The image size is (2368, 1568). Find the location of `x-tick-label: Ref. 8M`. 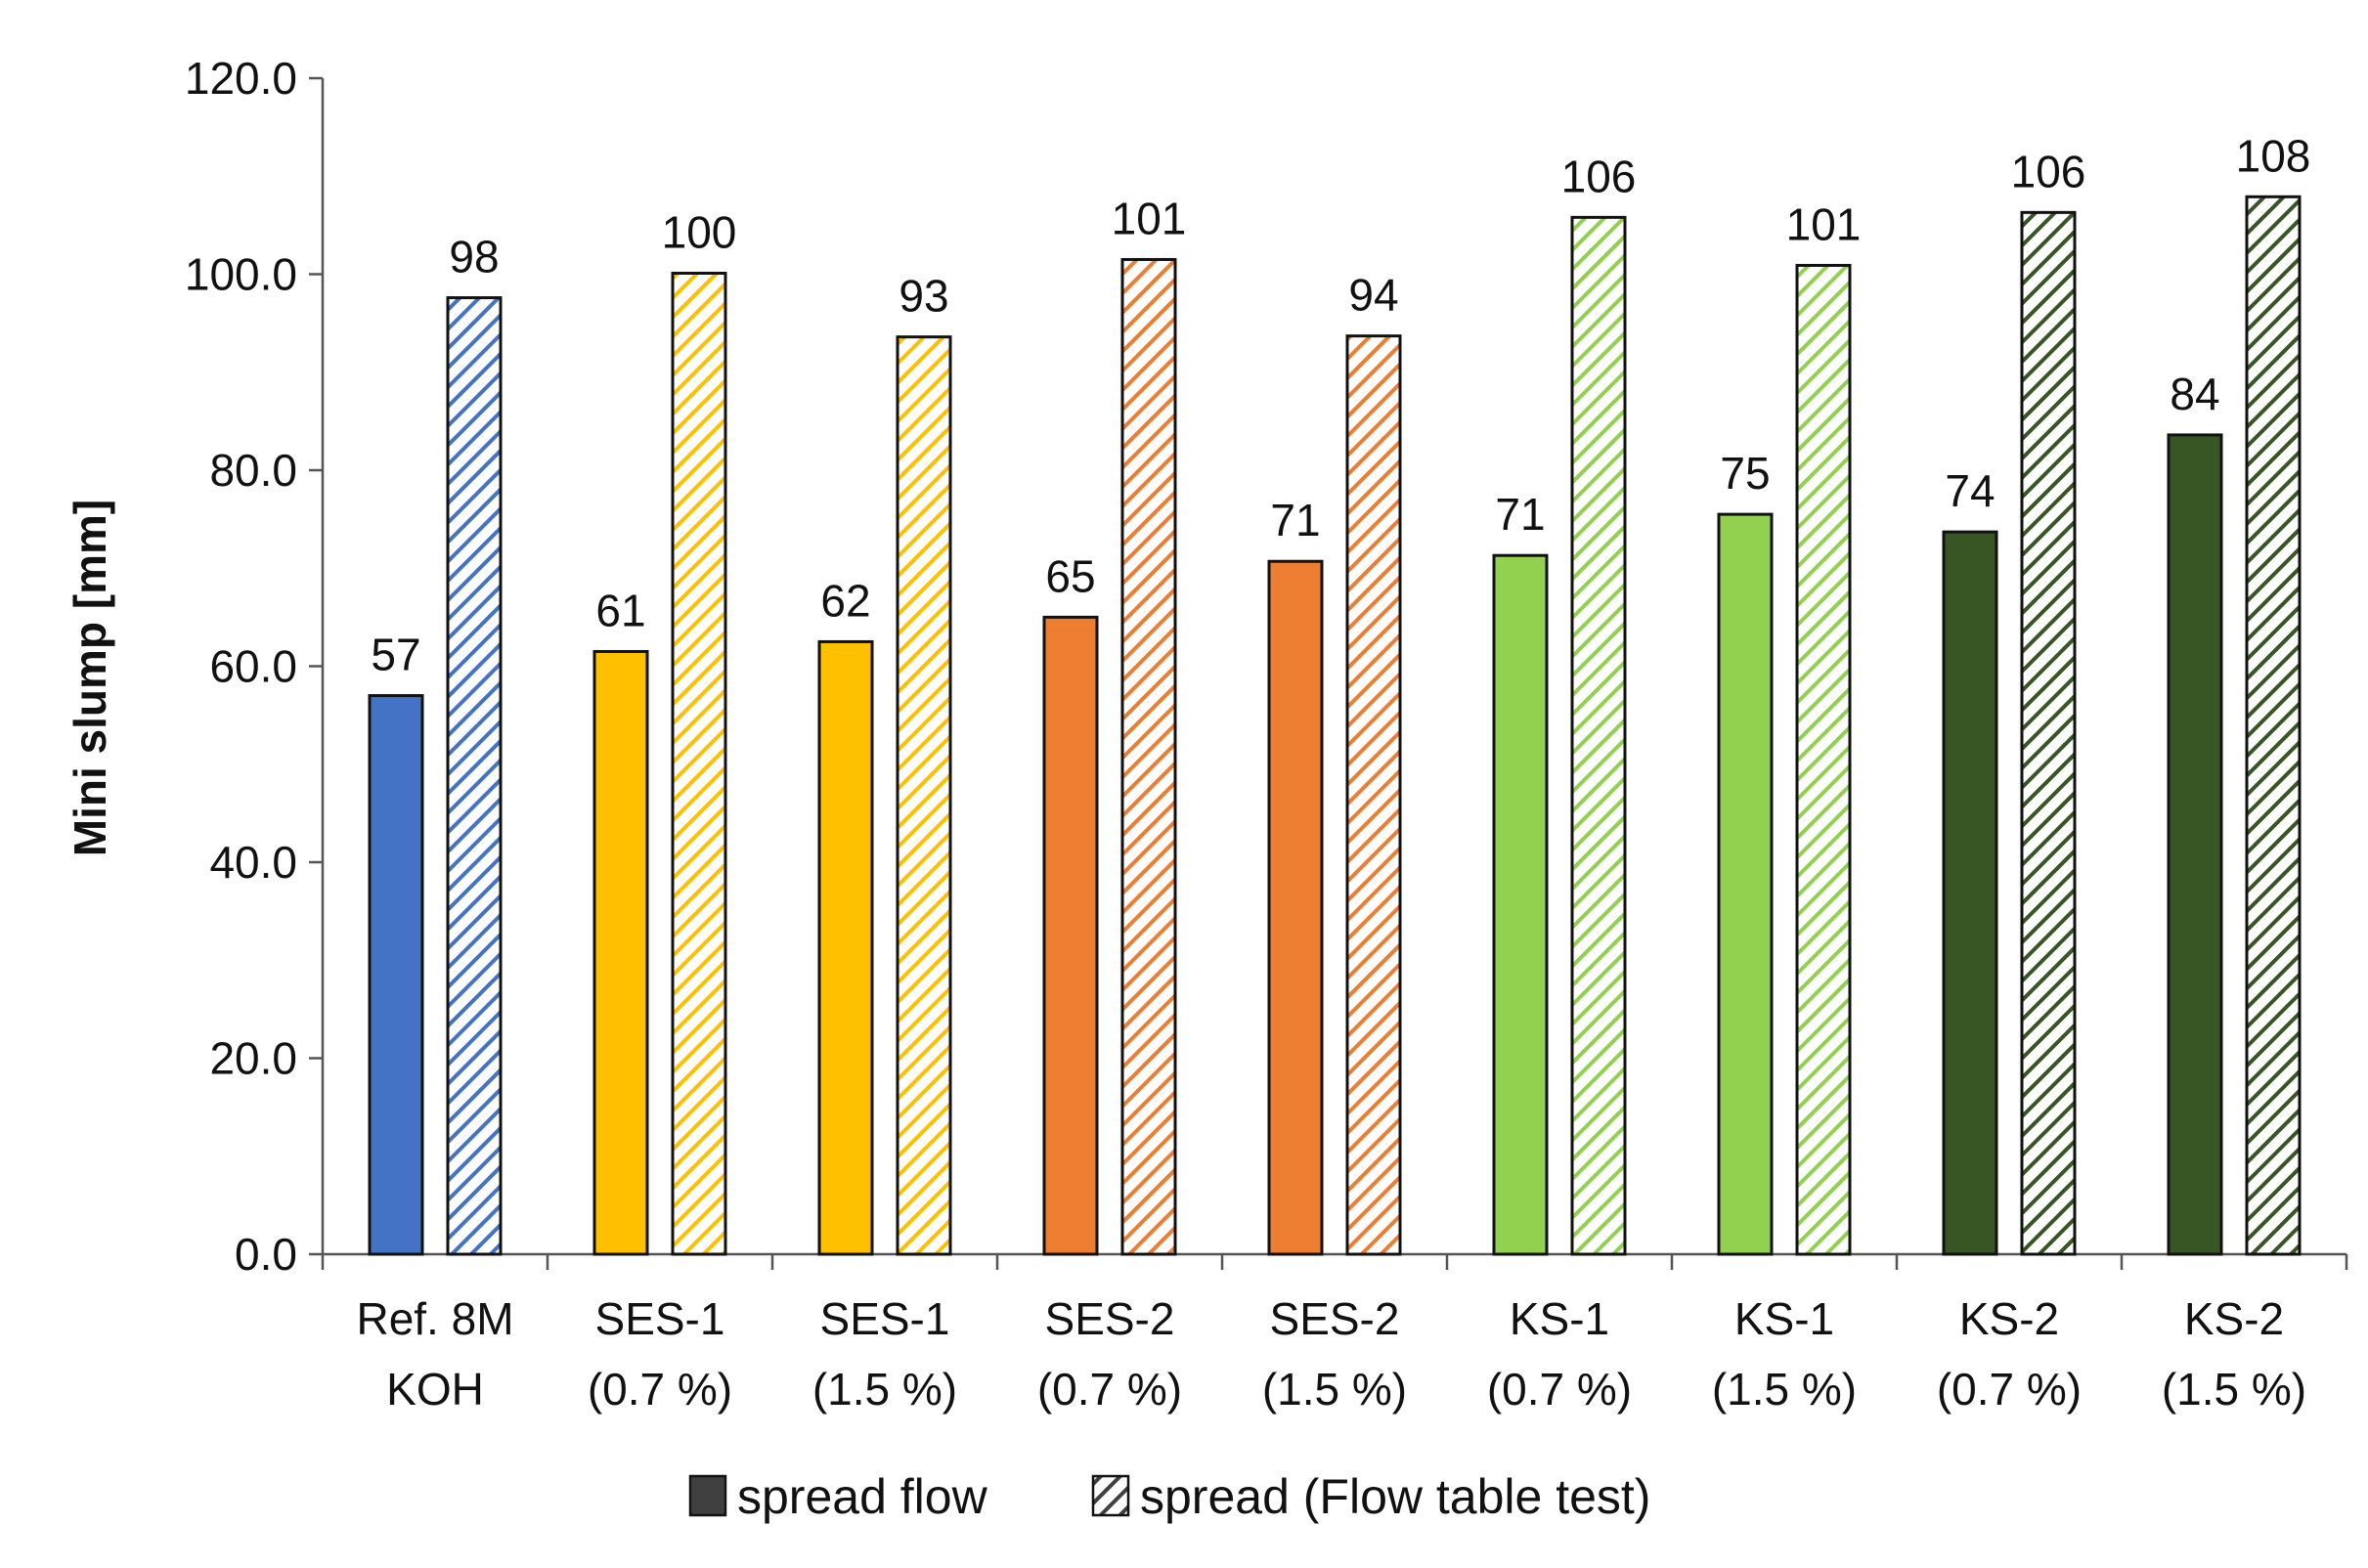

x-tick-label: Ref. 8M is located at coordinates (434, 1319).